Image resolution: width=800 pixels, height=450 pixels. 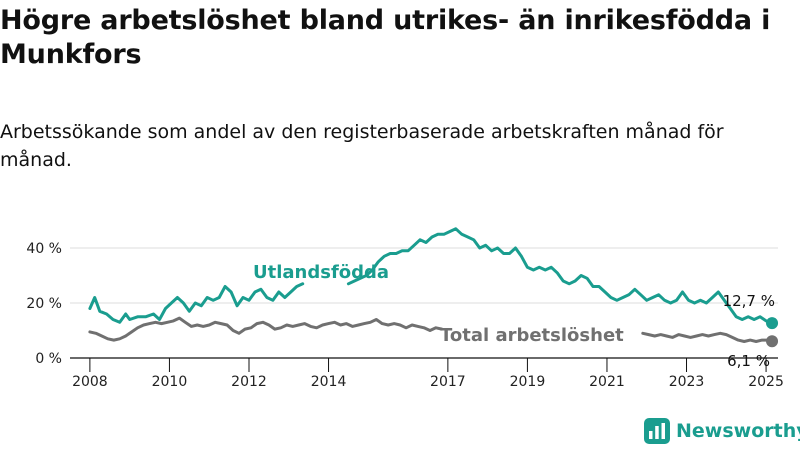 What do you see at coordinates (749, 301) in the screenshot?
I see `utlandsfodda-end-label: 12,7 %` at bounding box center [749, 301].